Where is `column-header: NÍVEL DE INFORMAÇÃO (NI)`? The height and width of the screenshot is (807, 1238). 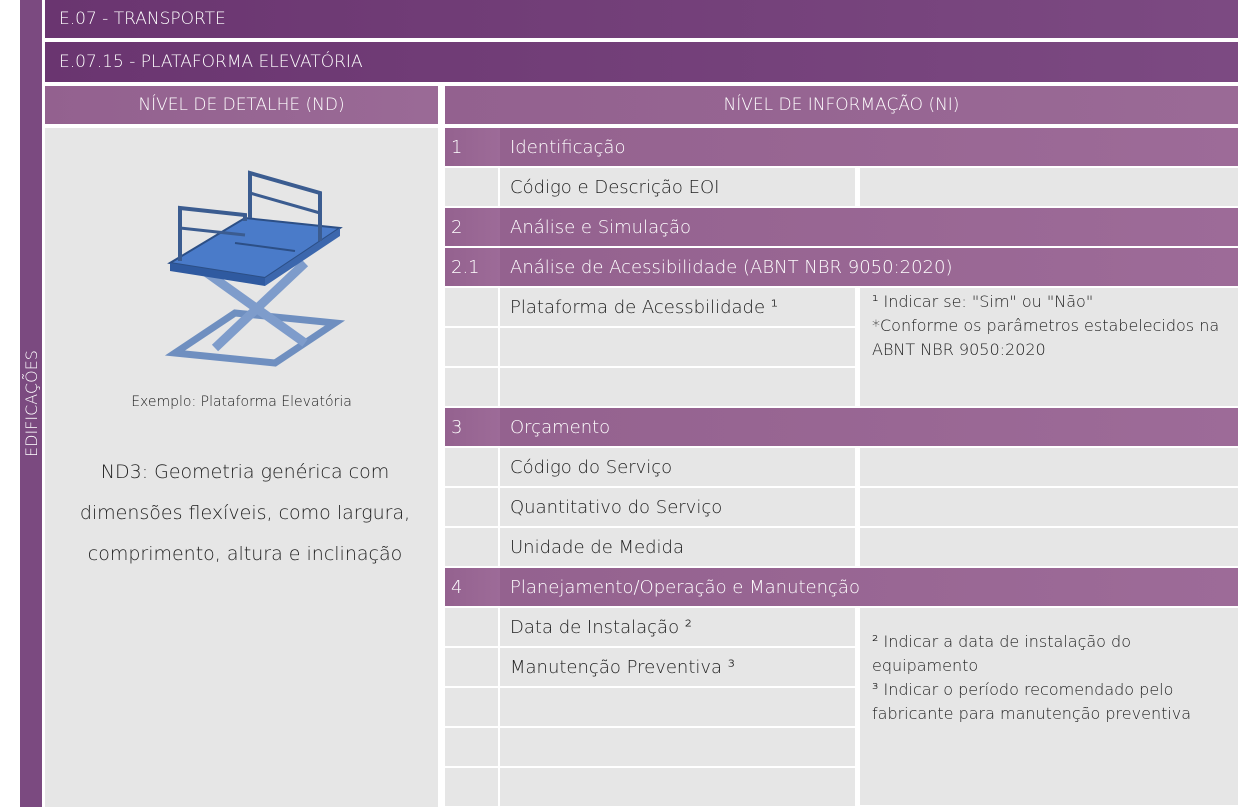 column-header: NÍVEL DE INFORMAÇÃO (NI) is located at coordinates (841, 105).